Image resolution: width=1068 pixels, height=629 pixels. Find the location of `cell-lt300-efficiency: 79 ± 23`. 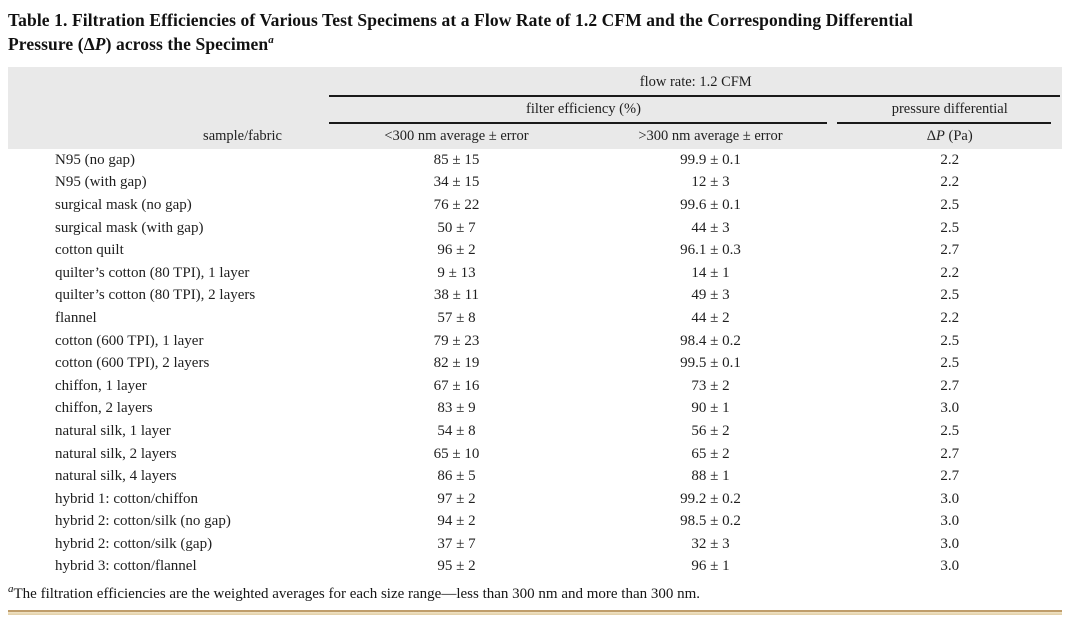

cell-lt300-efficiency: 79 ± 23 is located at coordinates (456, 340).